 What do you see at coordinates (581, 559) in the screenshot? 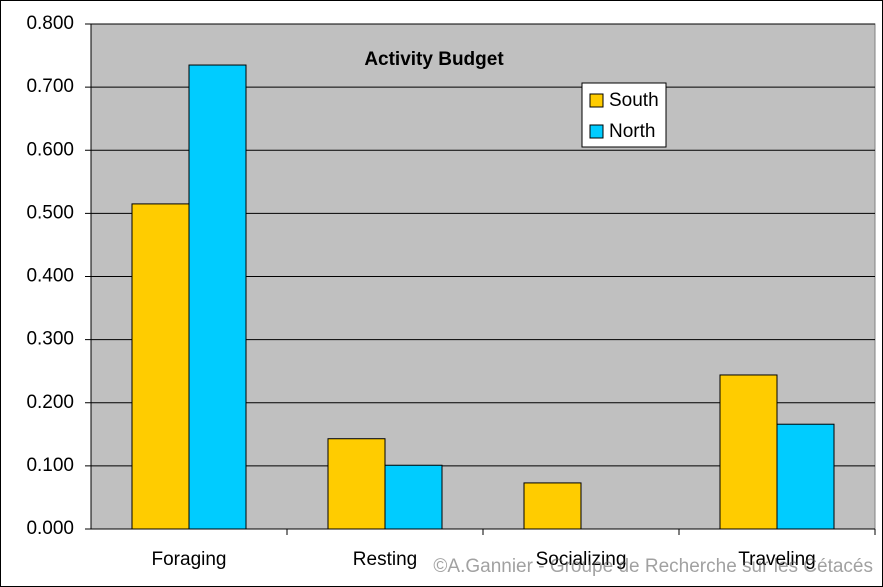
I see `x-tick-label: Socializing` at bounding box center [581, 559].